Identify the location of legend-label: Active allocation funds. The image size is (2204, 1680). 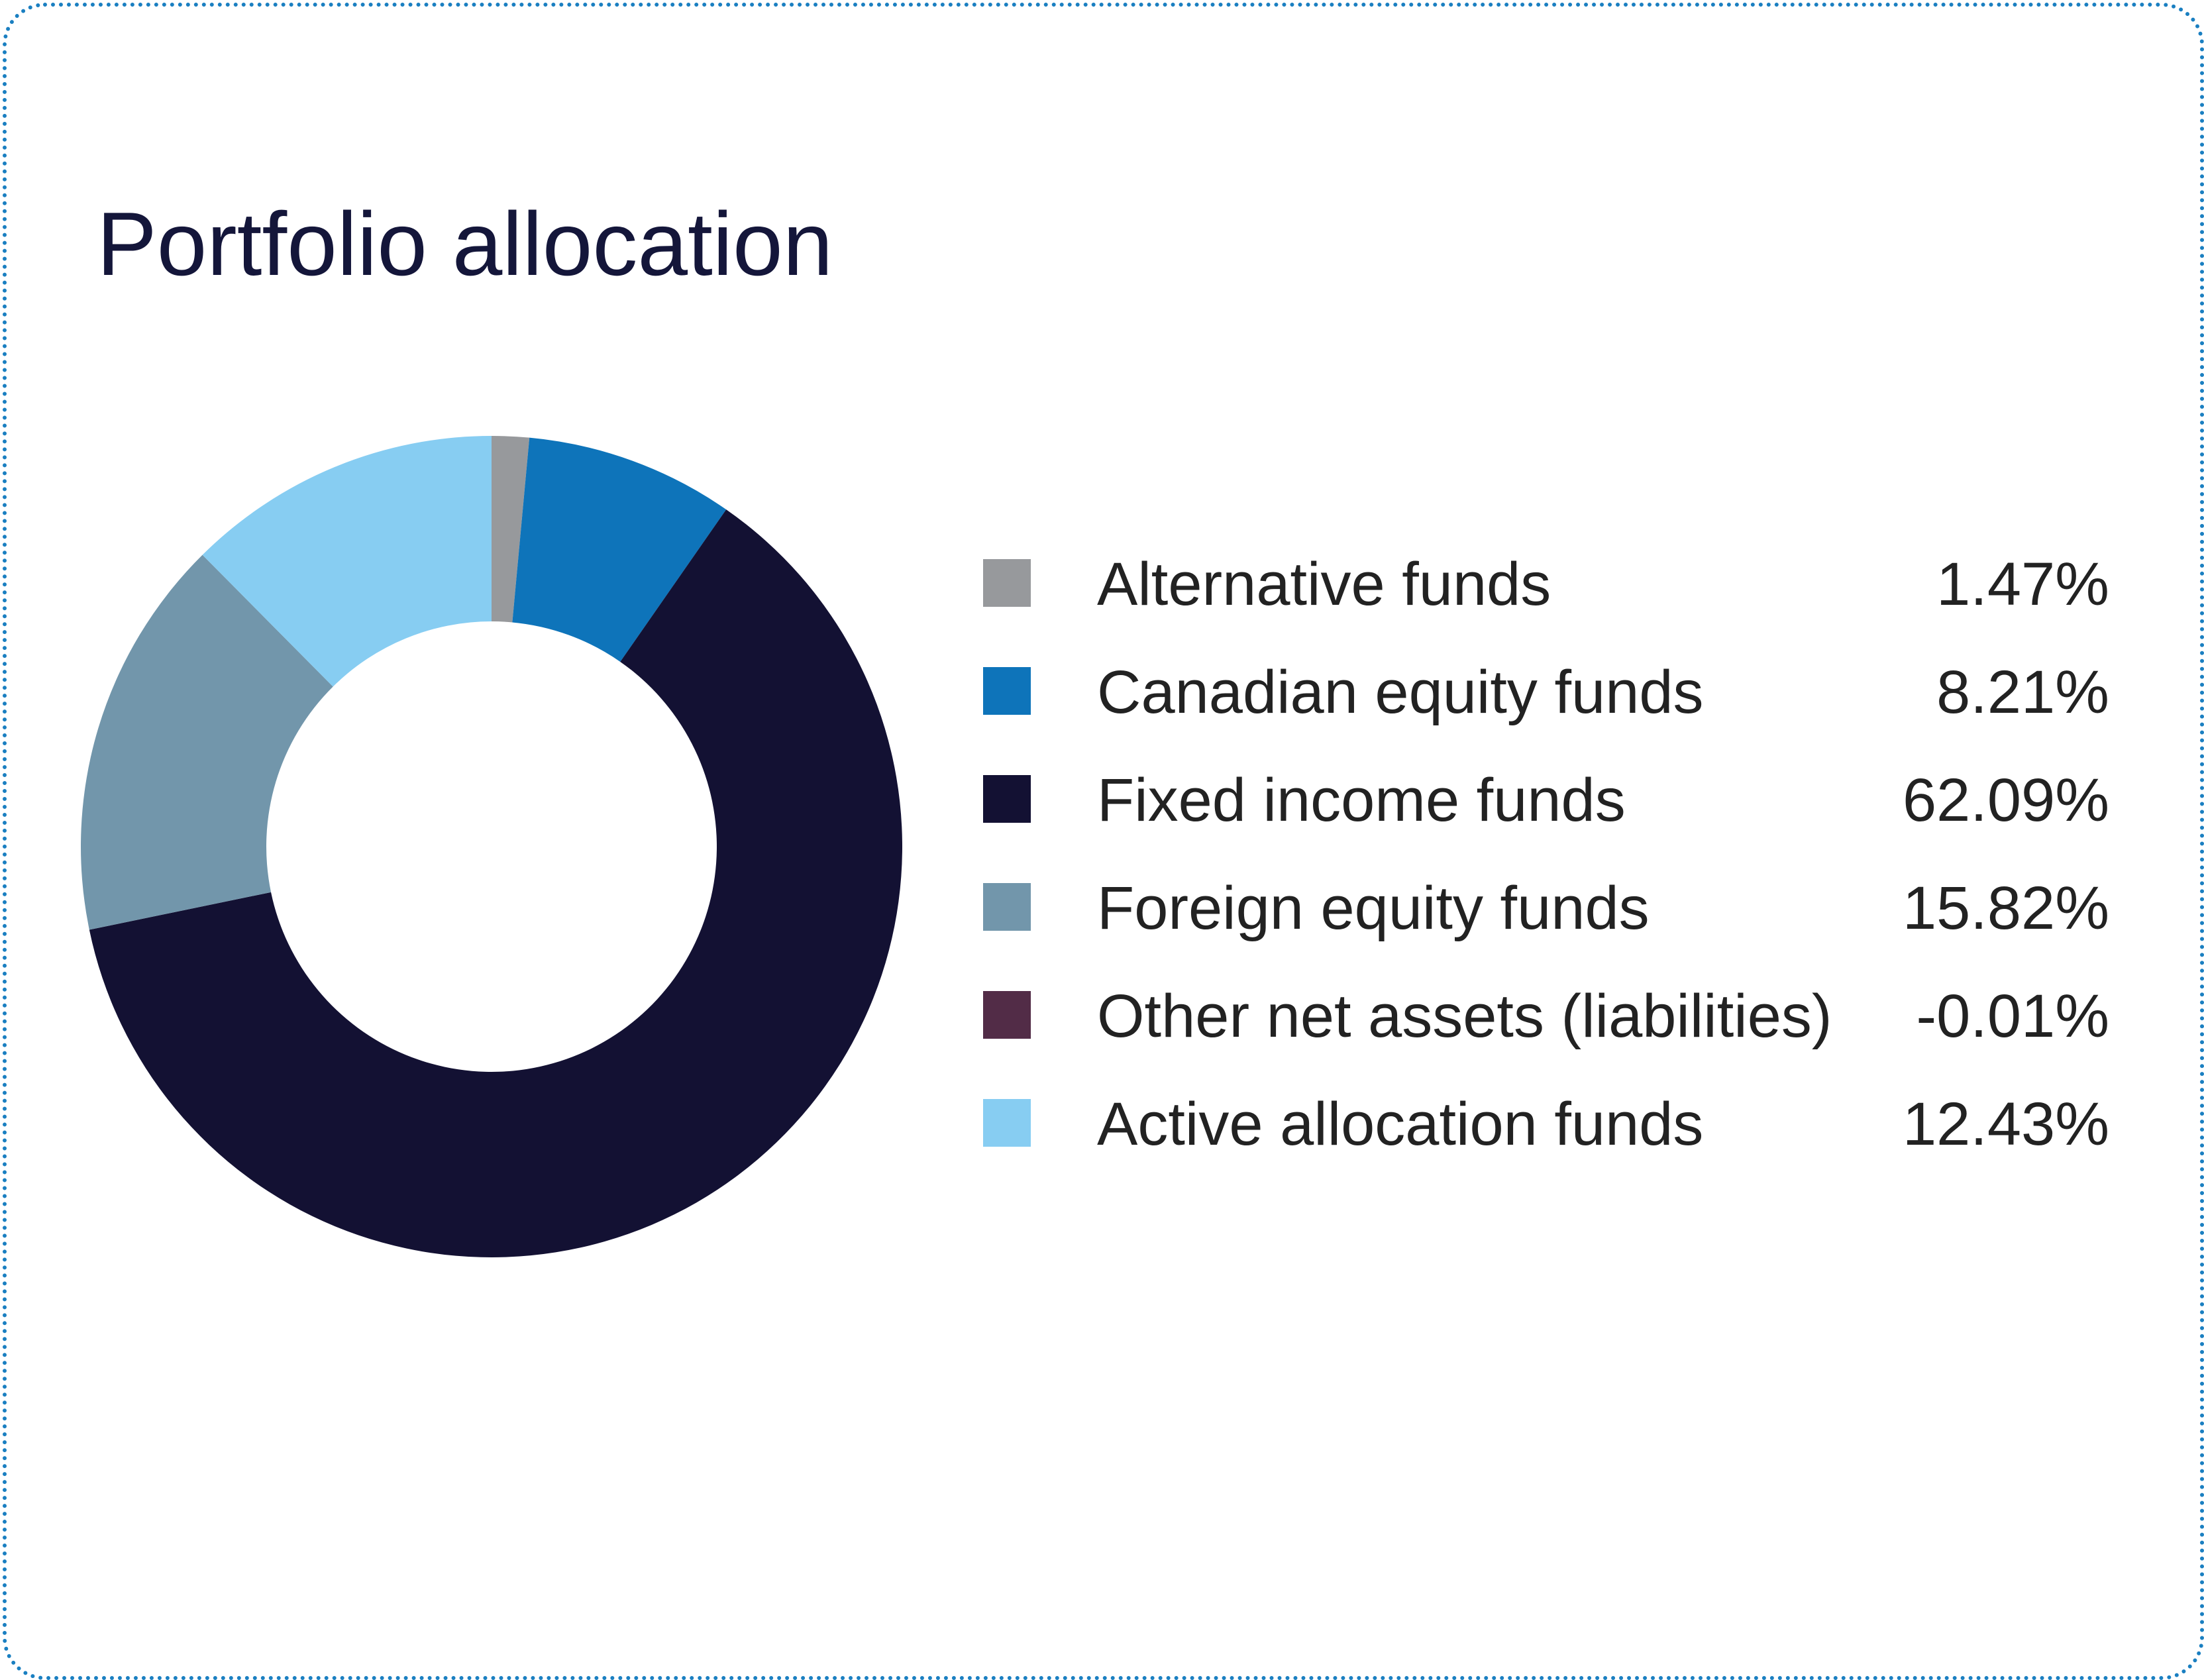
(1400, 1124).